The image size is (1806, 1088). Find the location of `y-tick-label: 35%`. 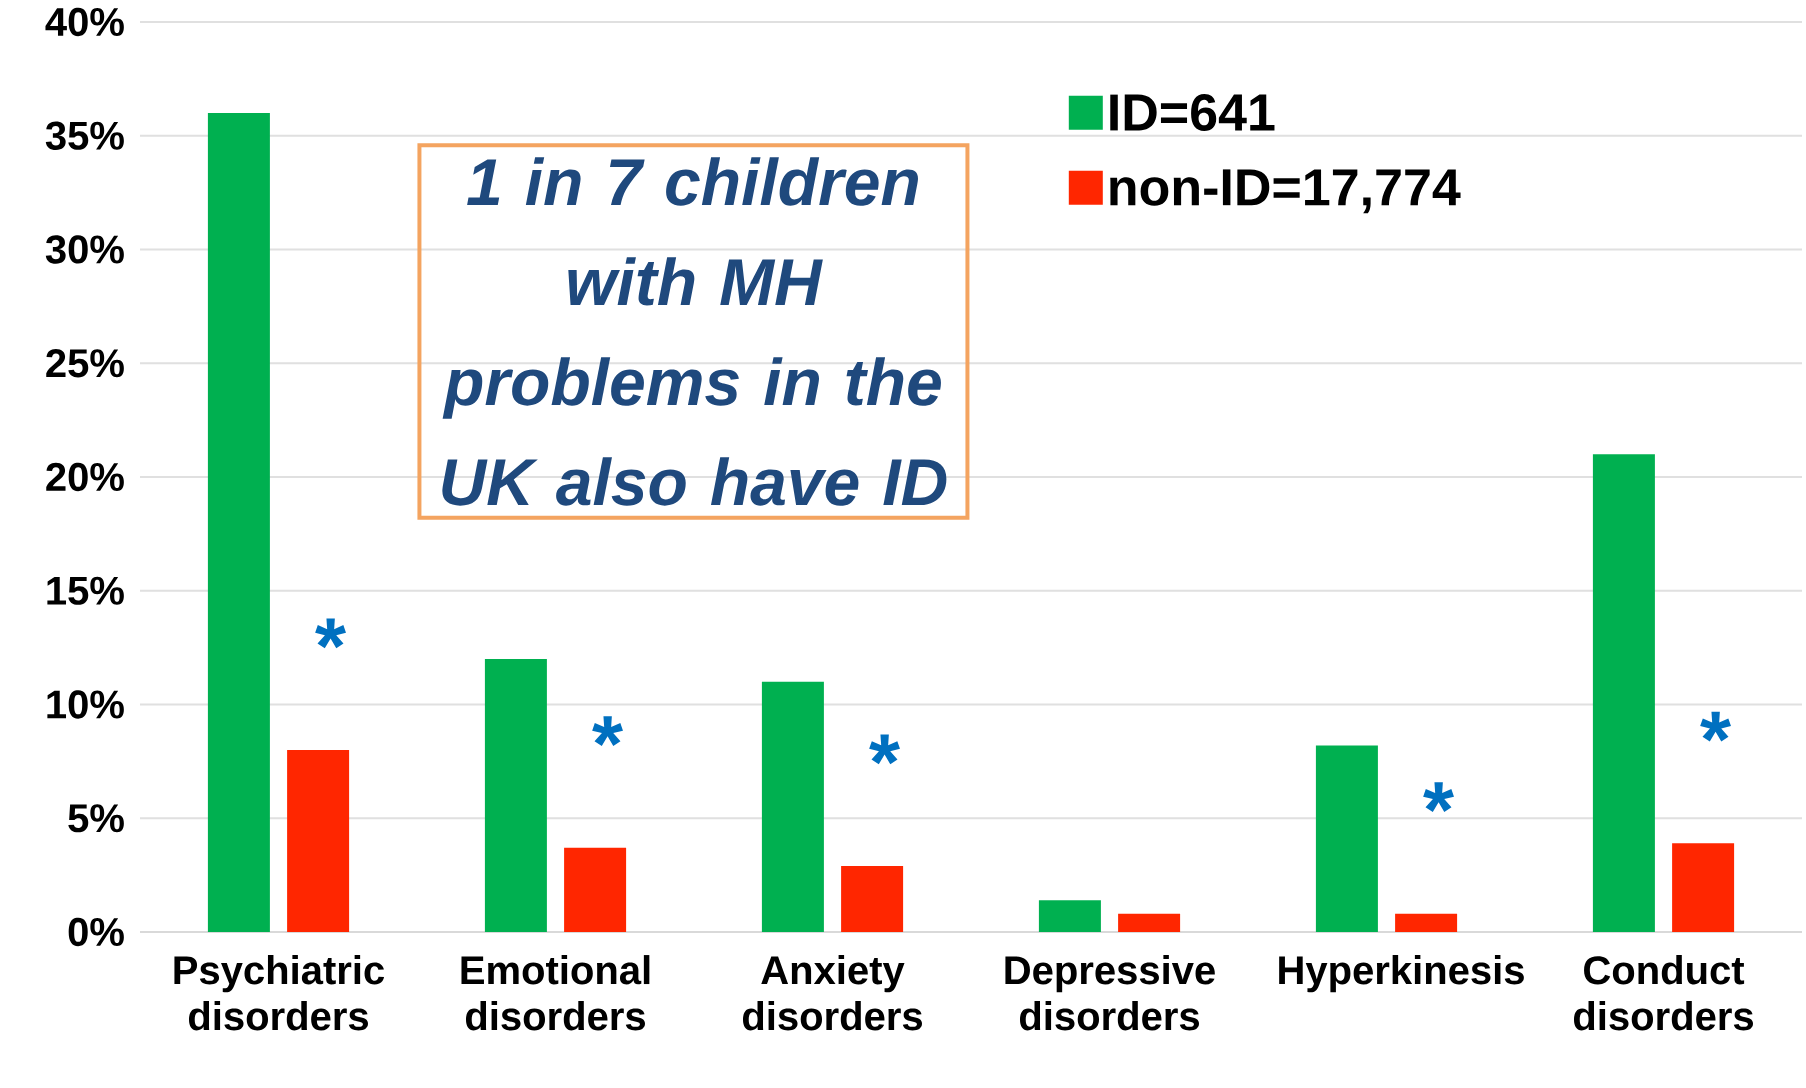

y-tick-label: 35% is located at coordinates (84, 135).